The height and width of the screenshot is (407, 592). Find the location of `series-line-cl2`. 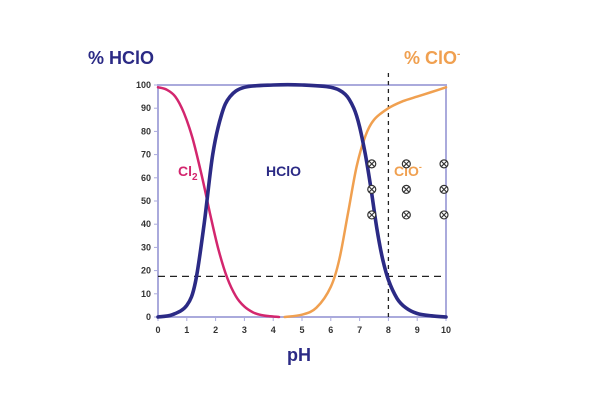

series-line-cl2 is located at coordinates (218, 202).